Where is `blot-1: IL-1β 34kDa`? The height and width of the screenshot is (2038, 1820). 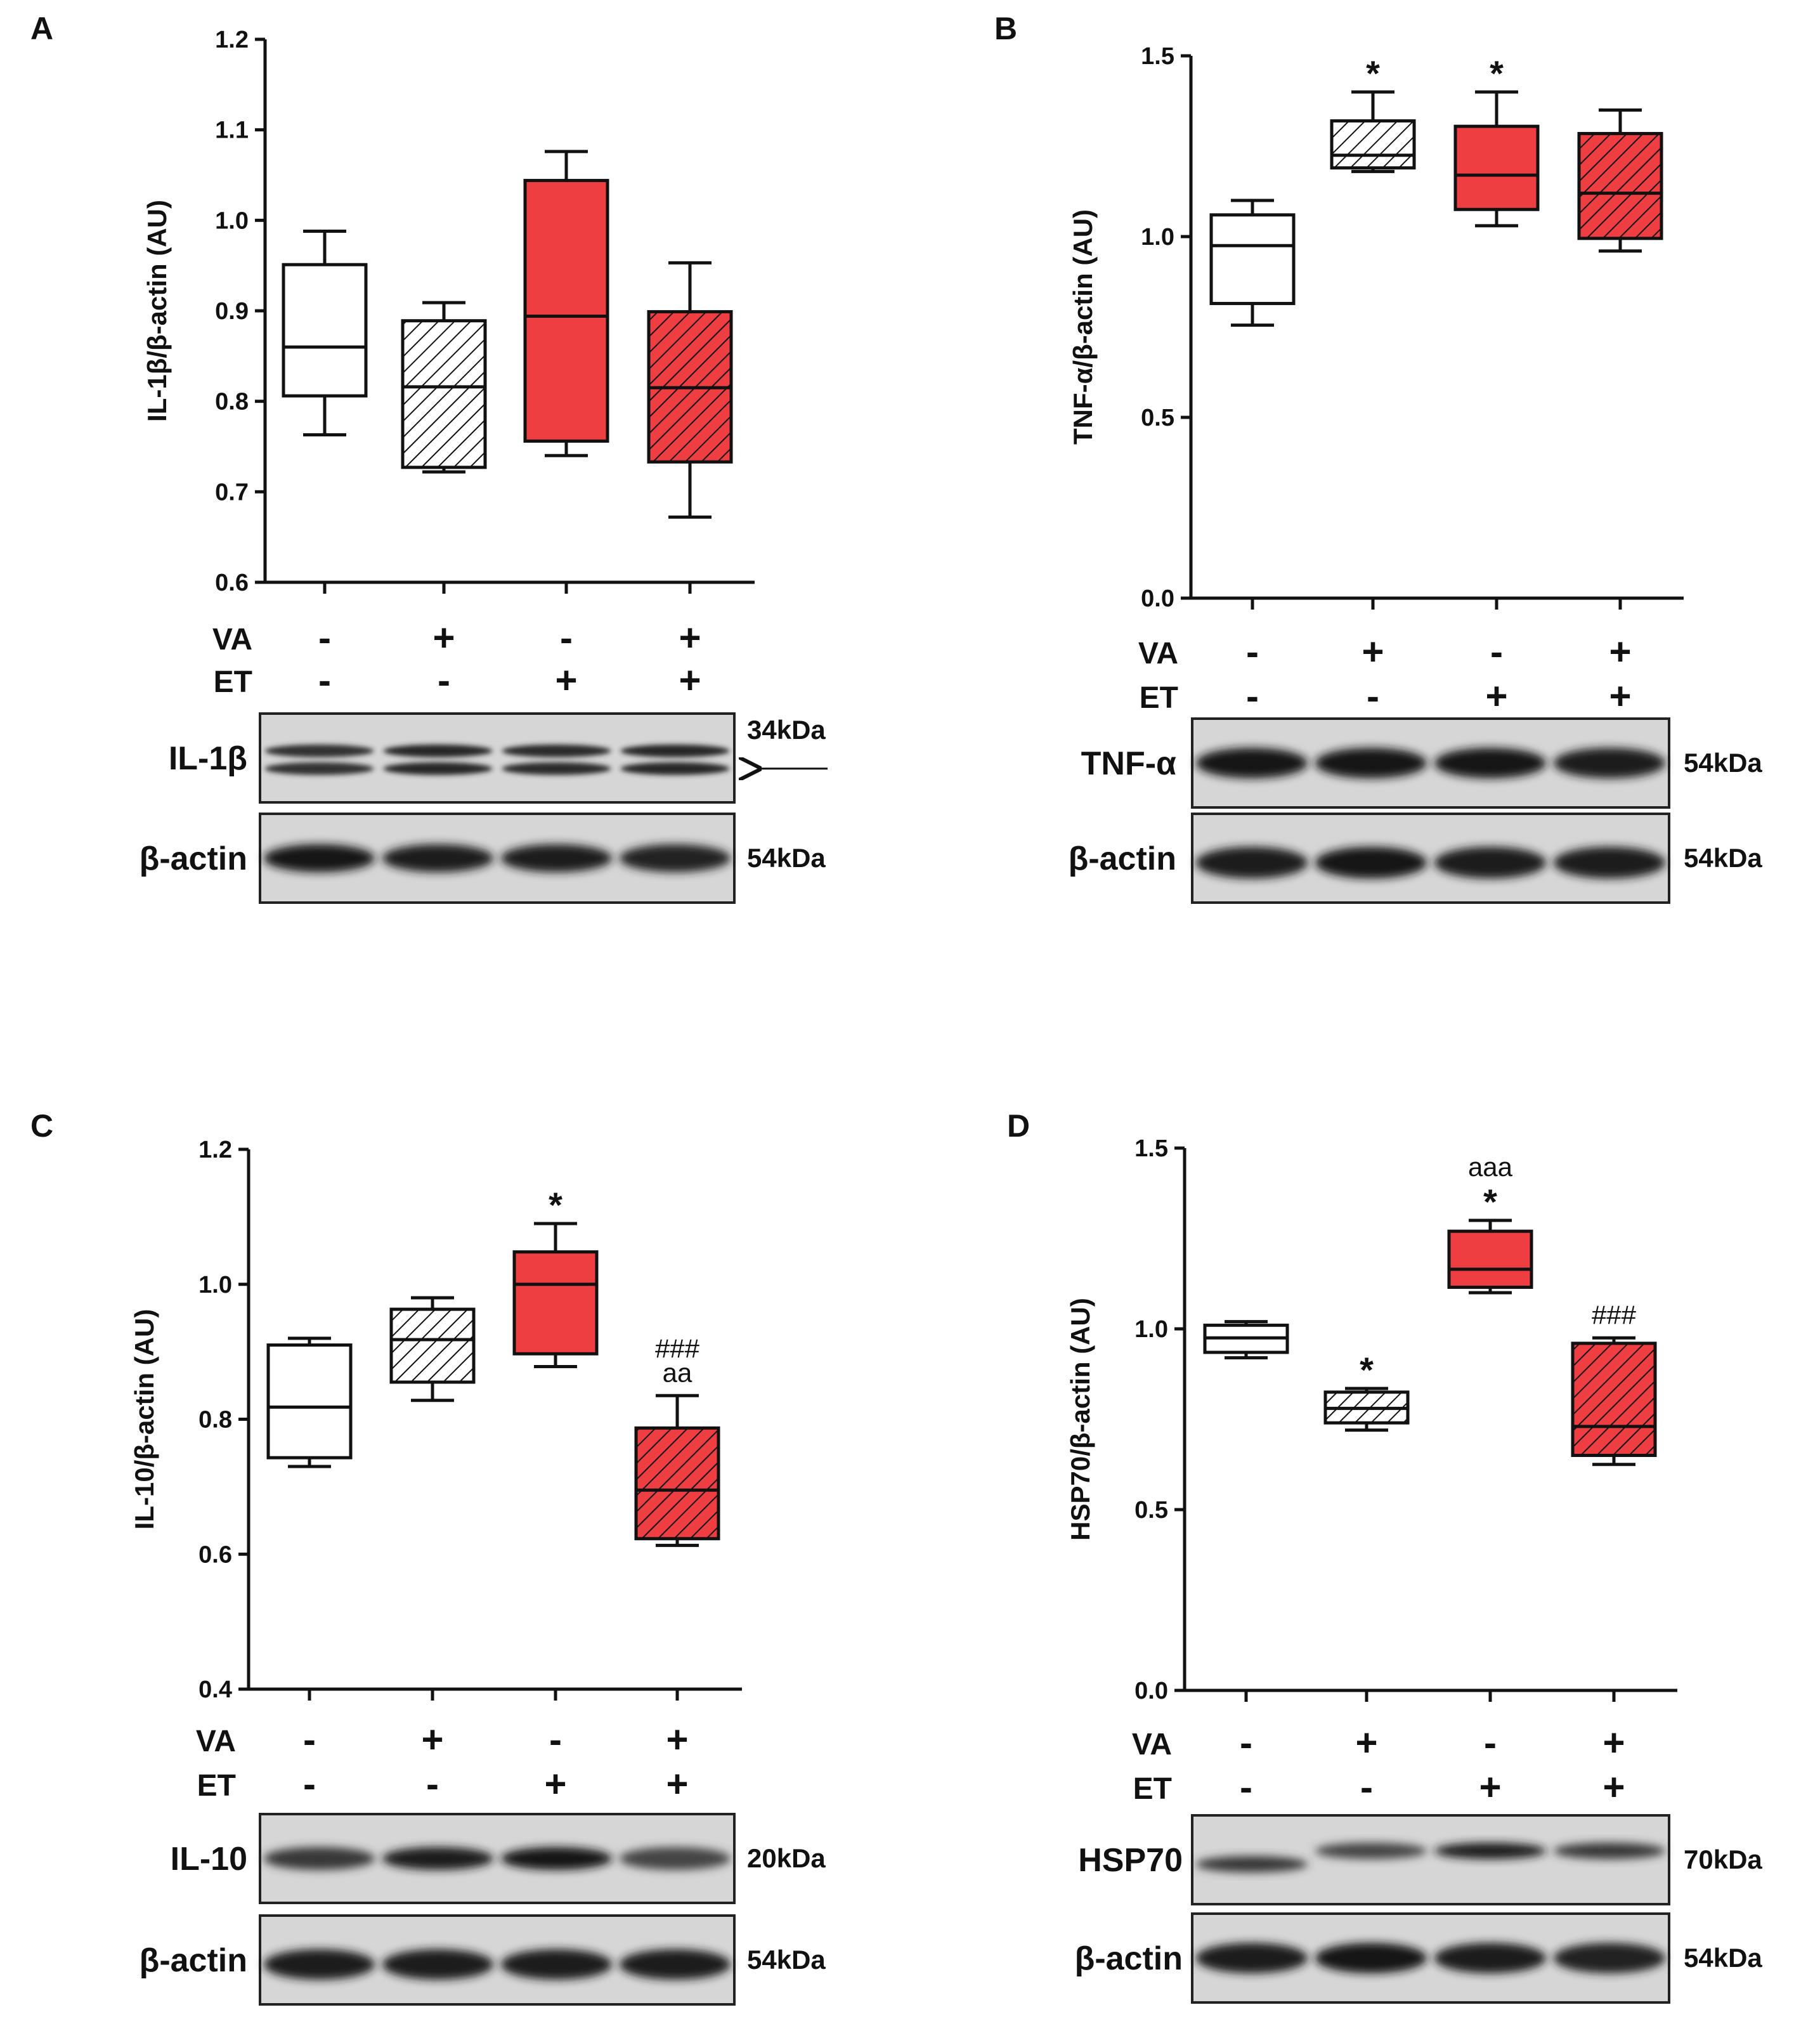
blot-1: IL-1β 34kDa is located at coordinates (498, 758).